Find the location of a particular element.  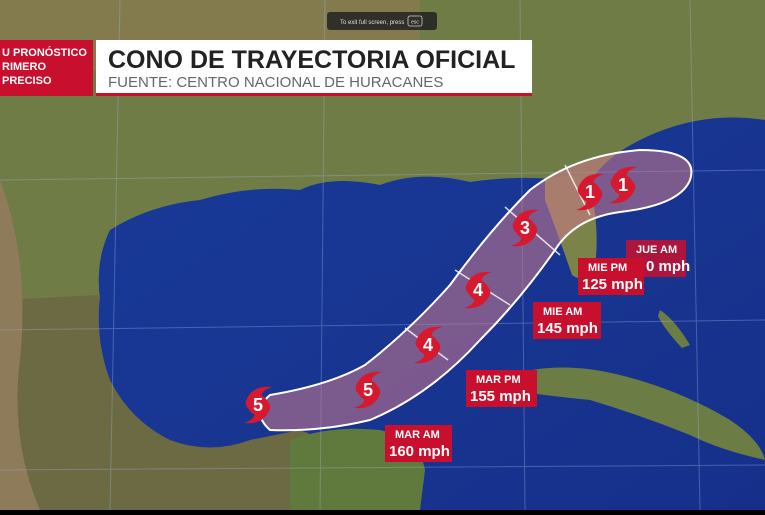

fullscreen-notice is located at coordinates (382, 21).